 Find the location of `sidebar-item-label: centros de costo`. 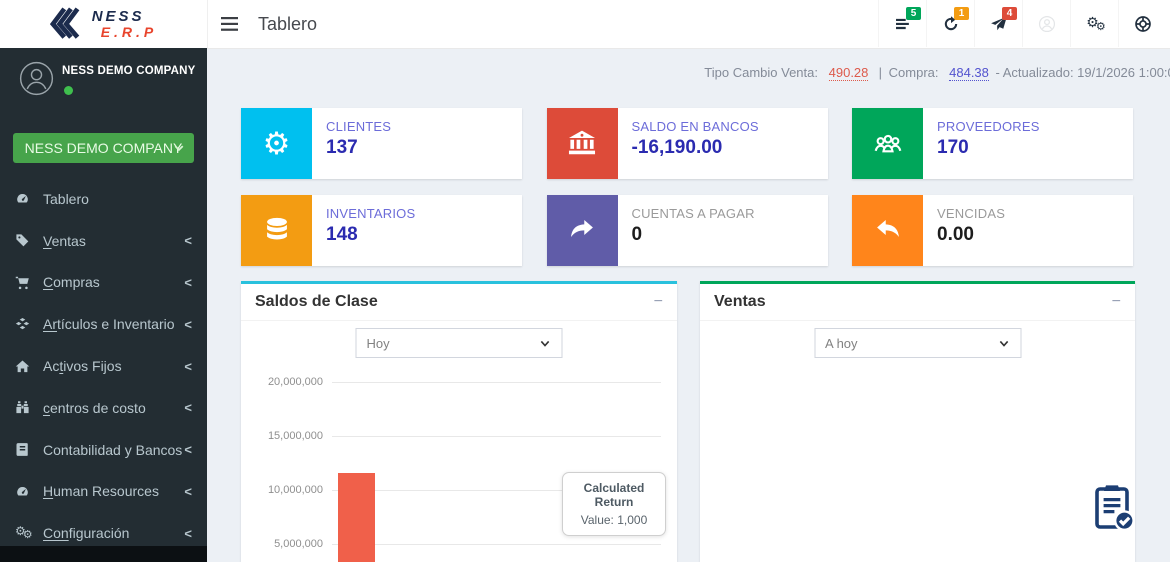

sidebar-item-label: centros de costo is located at coordinates (94, 407).